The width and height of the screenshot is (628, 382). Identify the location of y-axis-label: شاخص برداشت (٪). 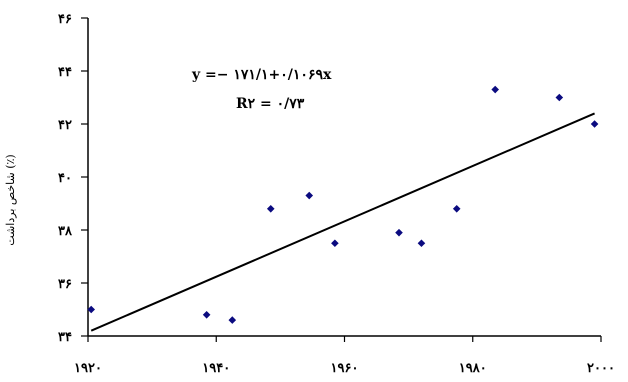
(10, 199).